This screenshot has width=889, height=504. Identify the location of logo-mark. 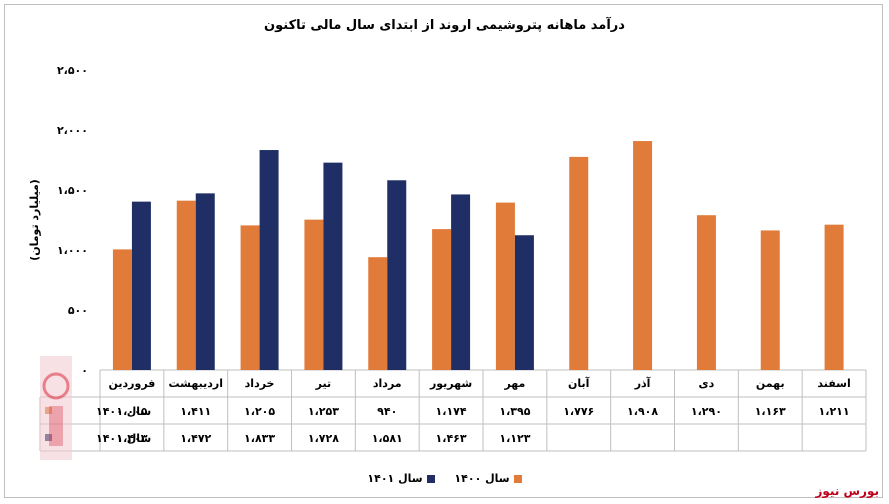
(56, 408).